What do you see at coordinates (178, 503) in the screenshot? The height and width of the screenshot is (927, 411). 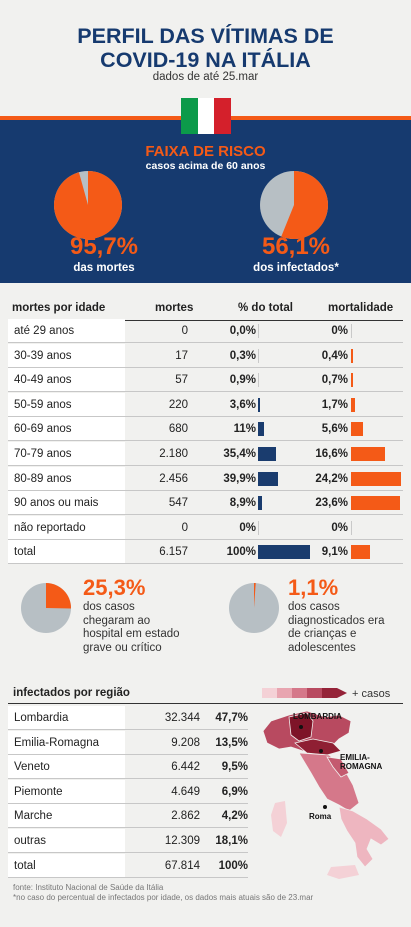 I see `row-deaths: 547` at bounding box center [178, 503].